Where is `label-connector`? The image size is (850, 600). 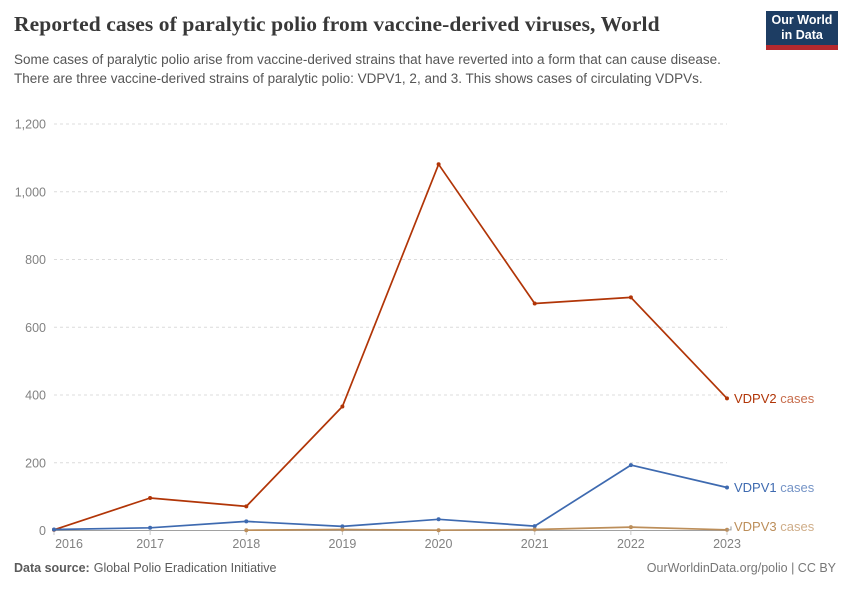 label-connector is located at coordinates (729, 528).